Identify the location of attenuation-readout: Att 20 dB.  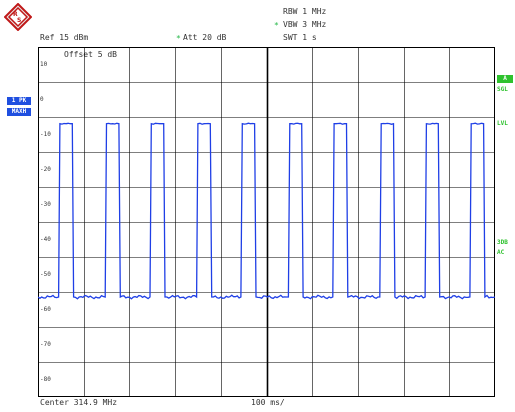
(205, 37).